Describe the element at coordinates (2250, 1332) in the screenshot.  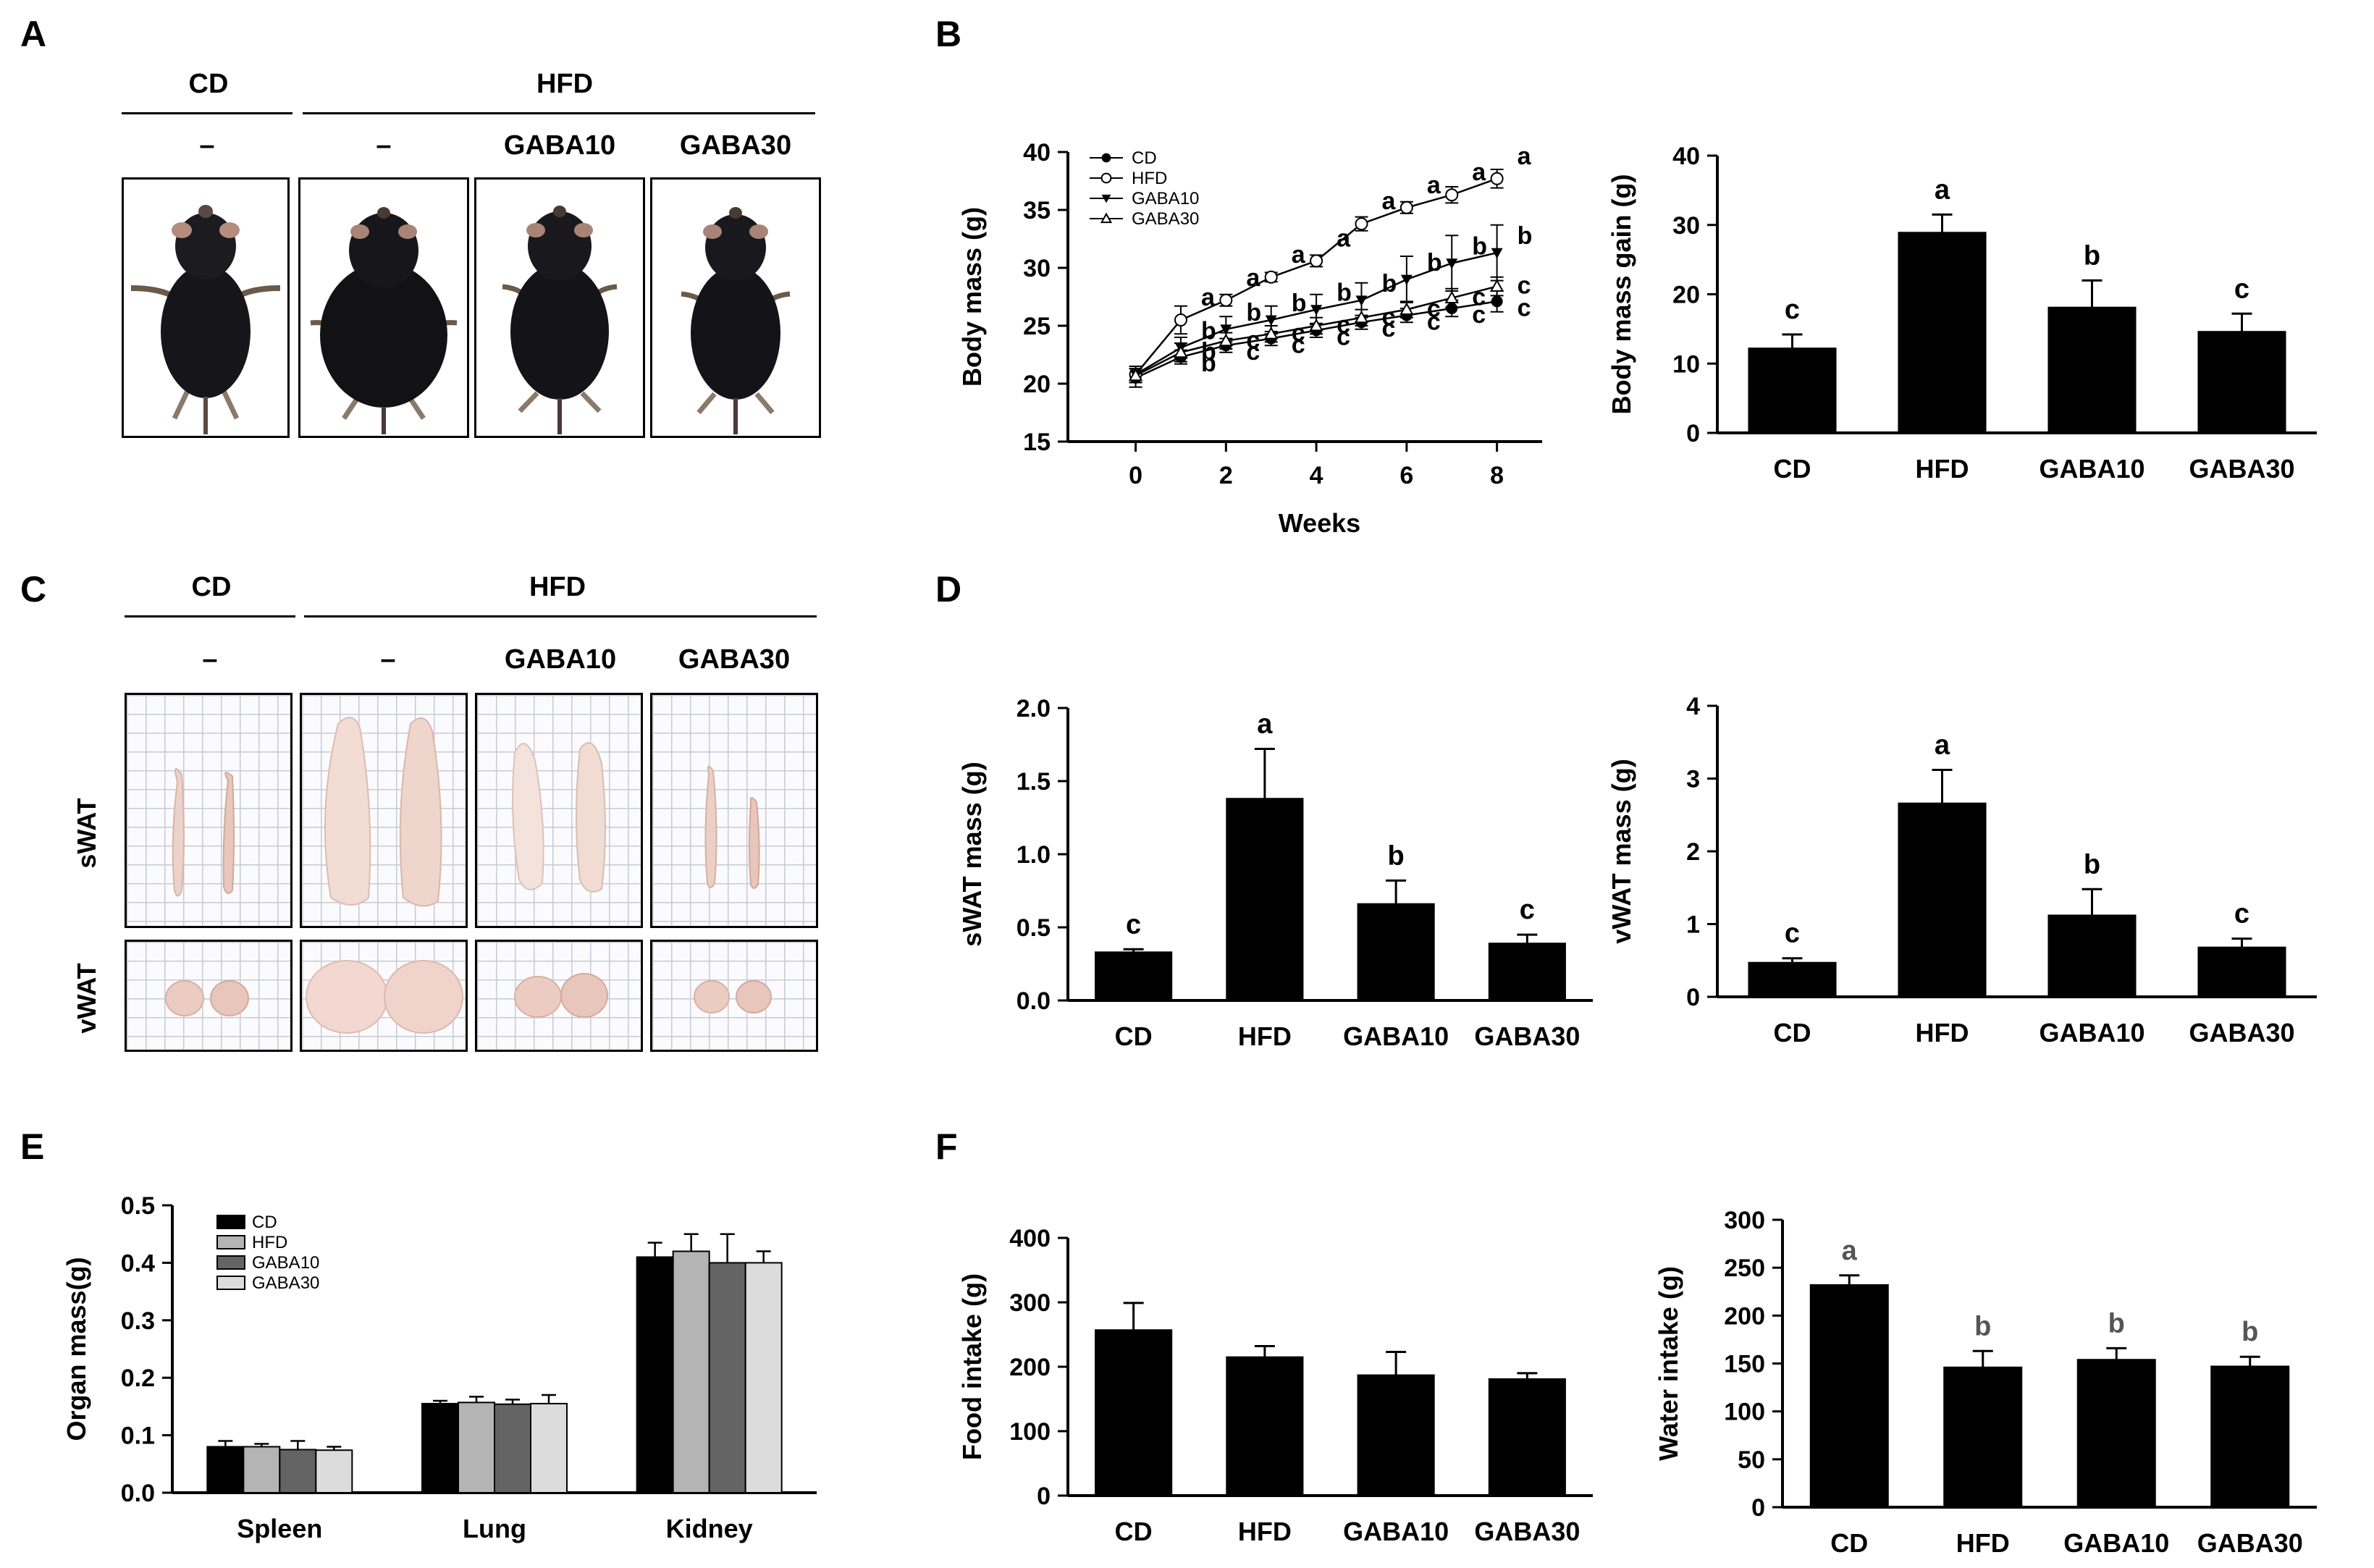
I see `water-intake-sig-letter: b` at that location.